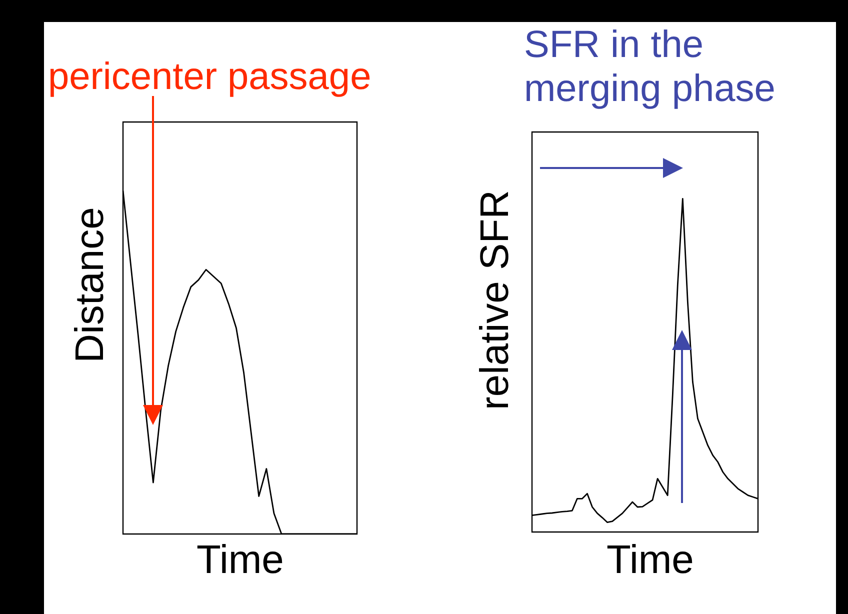  I want to click on y-axis-title: Distance, so click(90, 285).